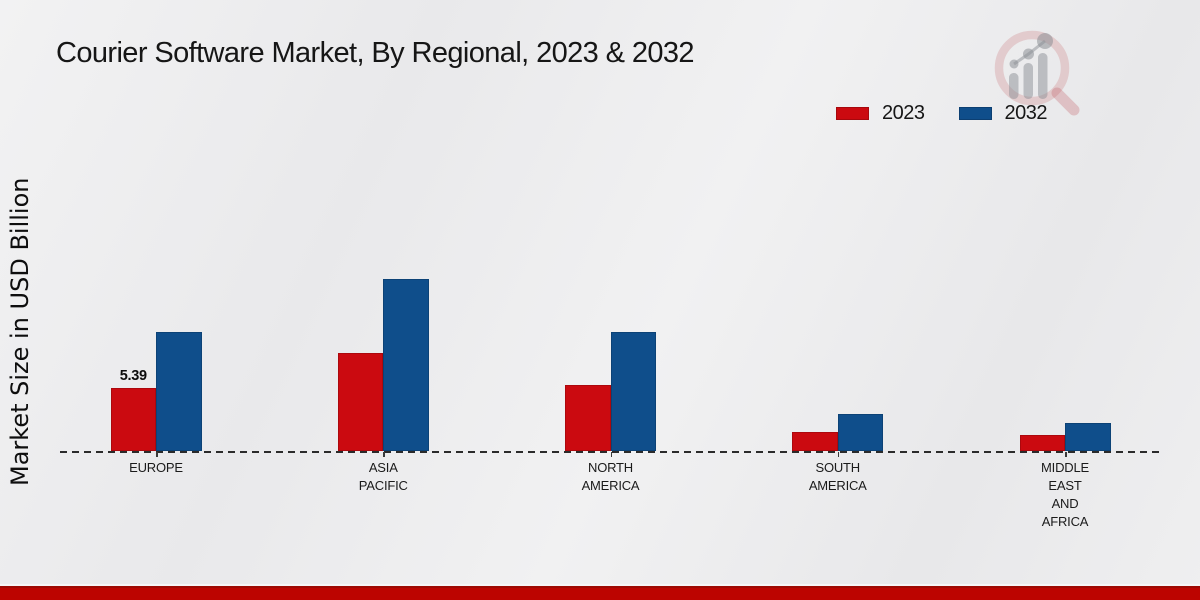 The width and height of the screenshot is (1200, 600). Describe the element at coordinates (133, 420) in the screenshot. I see `bar-2023-europe` at that location.